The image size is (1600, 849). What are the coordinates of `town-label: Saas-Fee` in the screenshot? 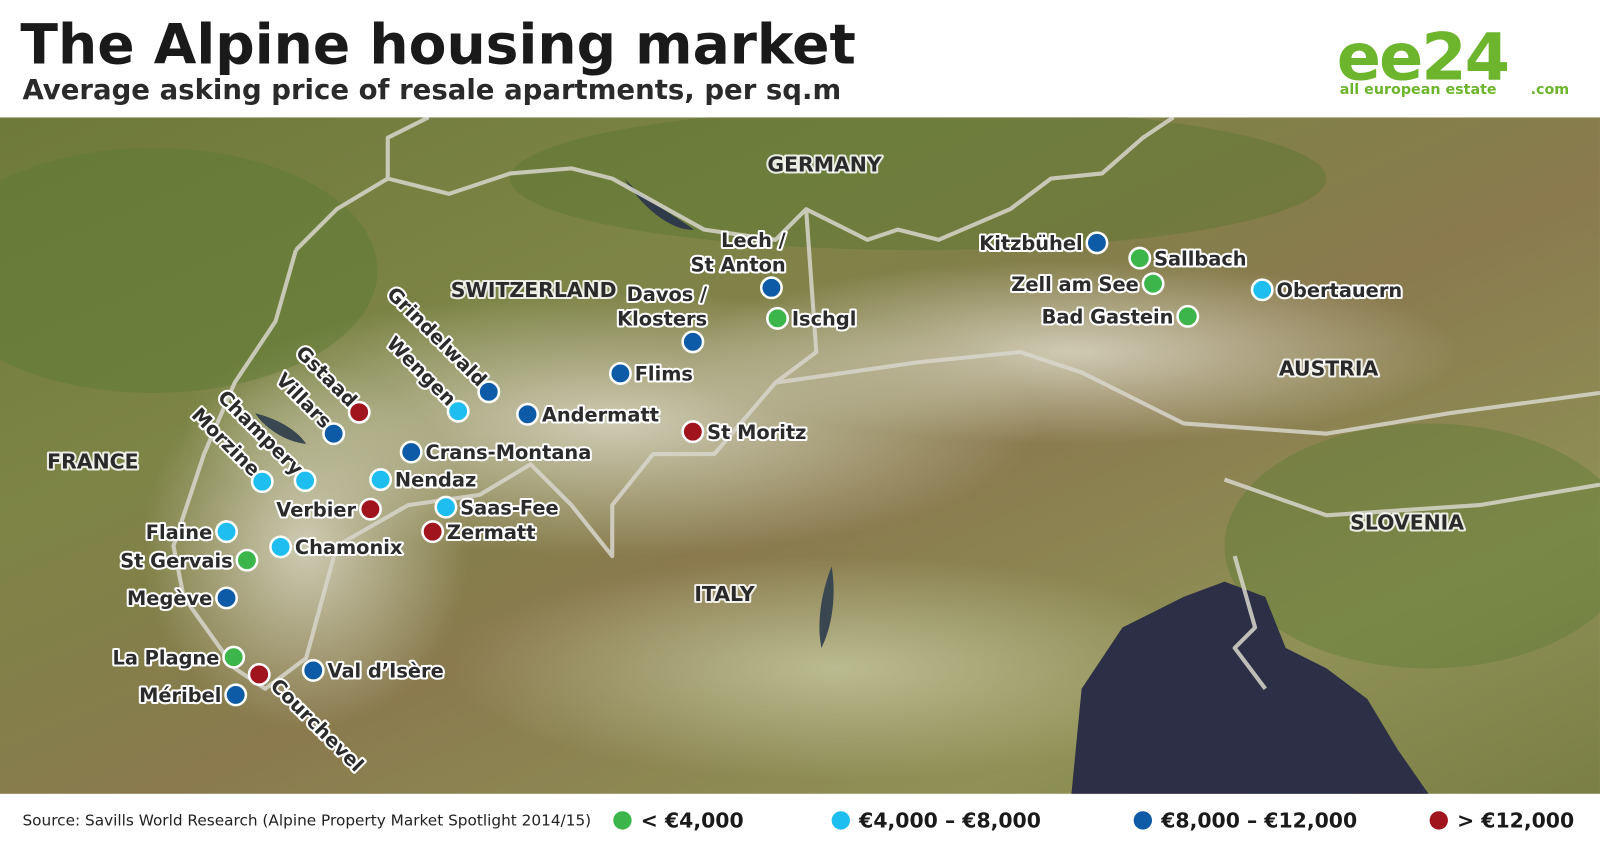 It's located at (509, 507).